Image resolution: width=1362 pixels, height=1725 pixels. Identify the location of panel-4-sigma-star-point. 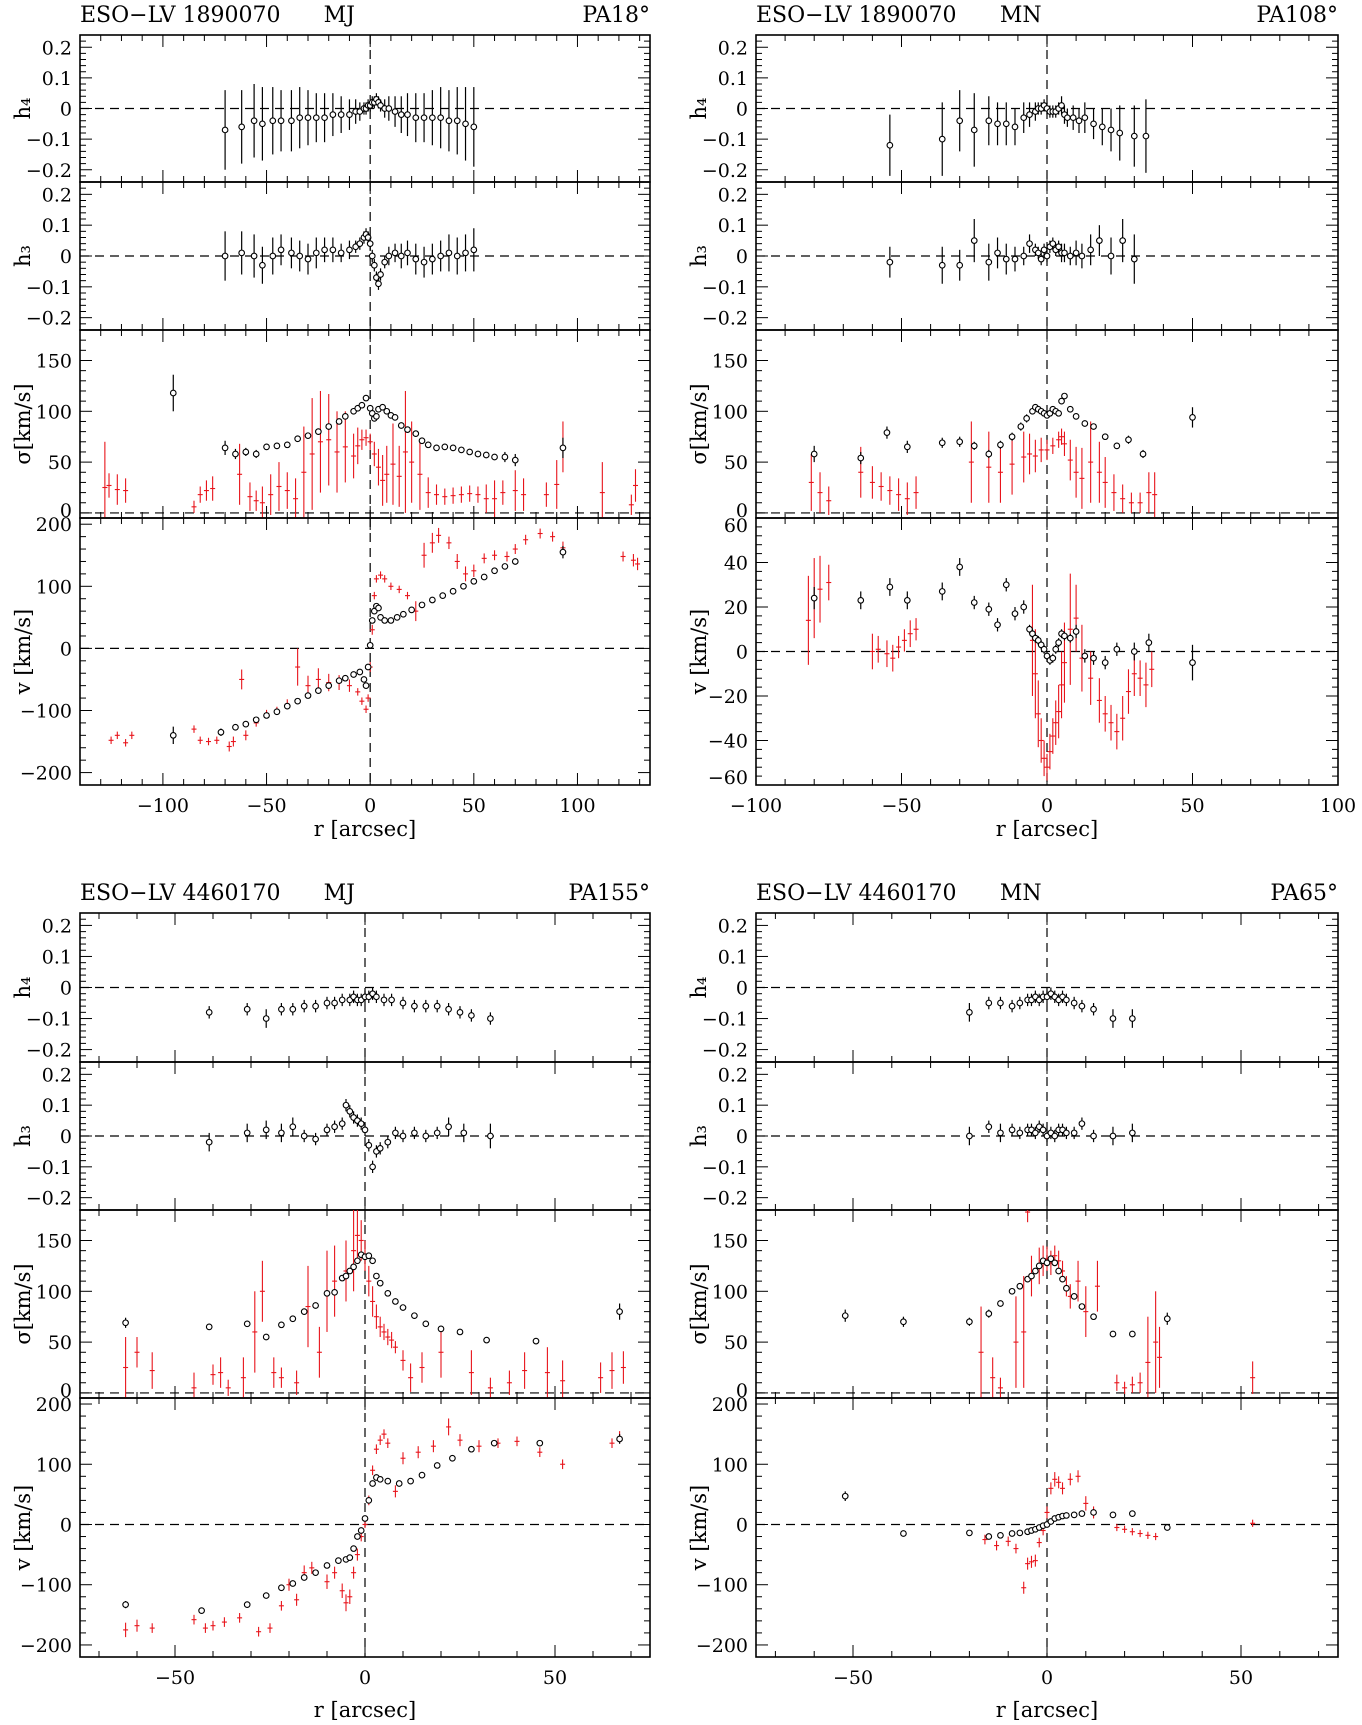
(1035, 1271).